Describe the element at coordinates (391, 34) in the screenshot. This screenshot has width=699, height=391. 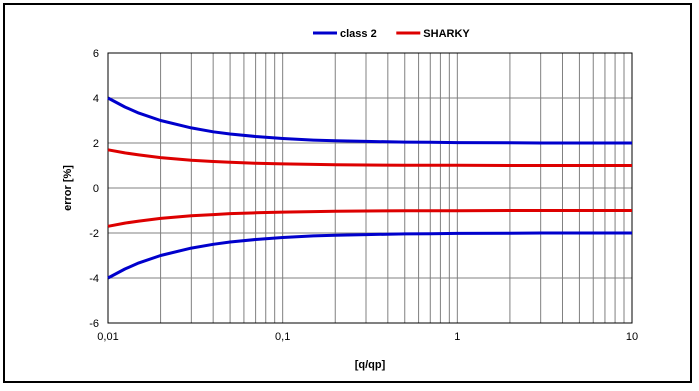
I see `legend: class 2 SHARKY` at that location.